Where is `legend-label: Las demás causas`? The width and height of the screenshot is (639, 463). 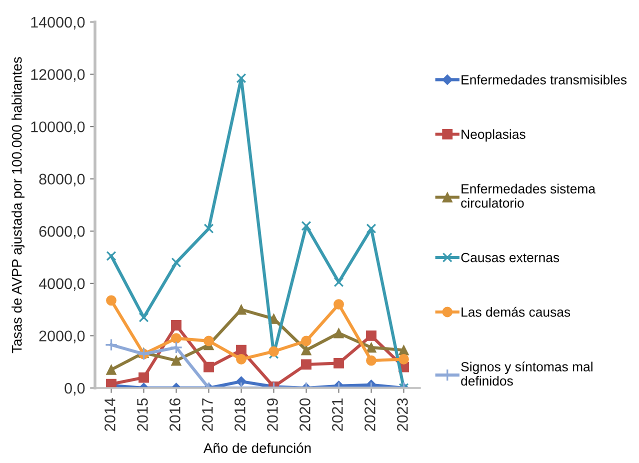 legend-label: Las demás causas is located at coordinates (516, 311).